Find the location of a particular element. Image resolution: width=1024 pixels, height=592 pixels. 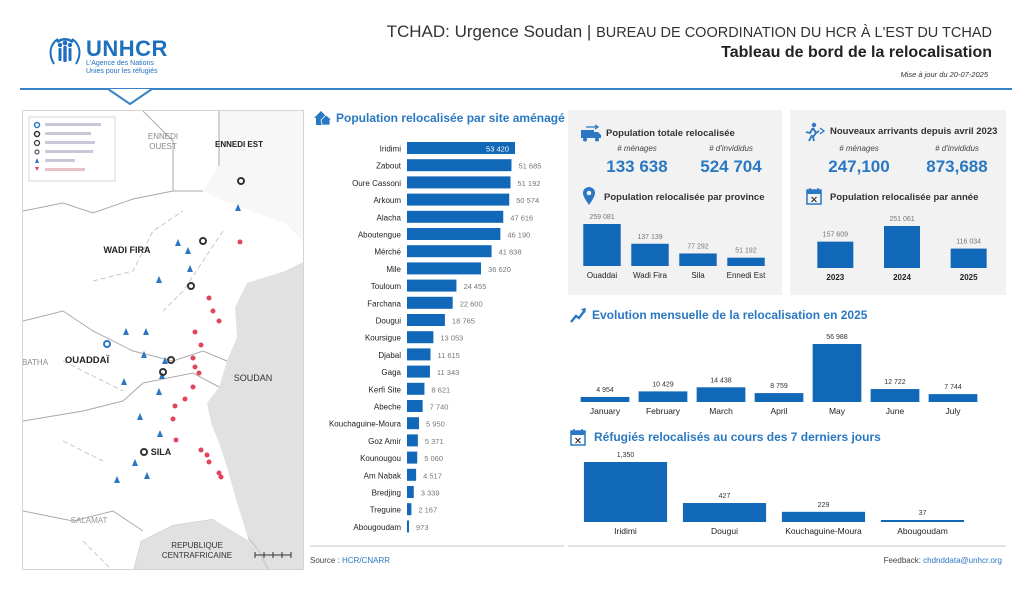

bar-value-label: 53 420 is located at coordinates (497, 149).